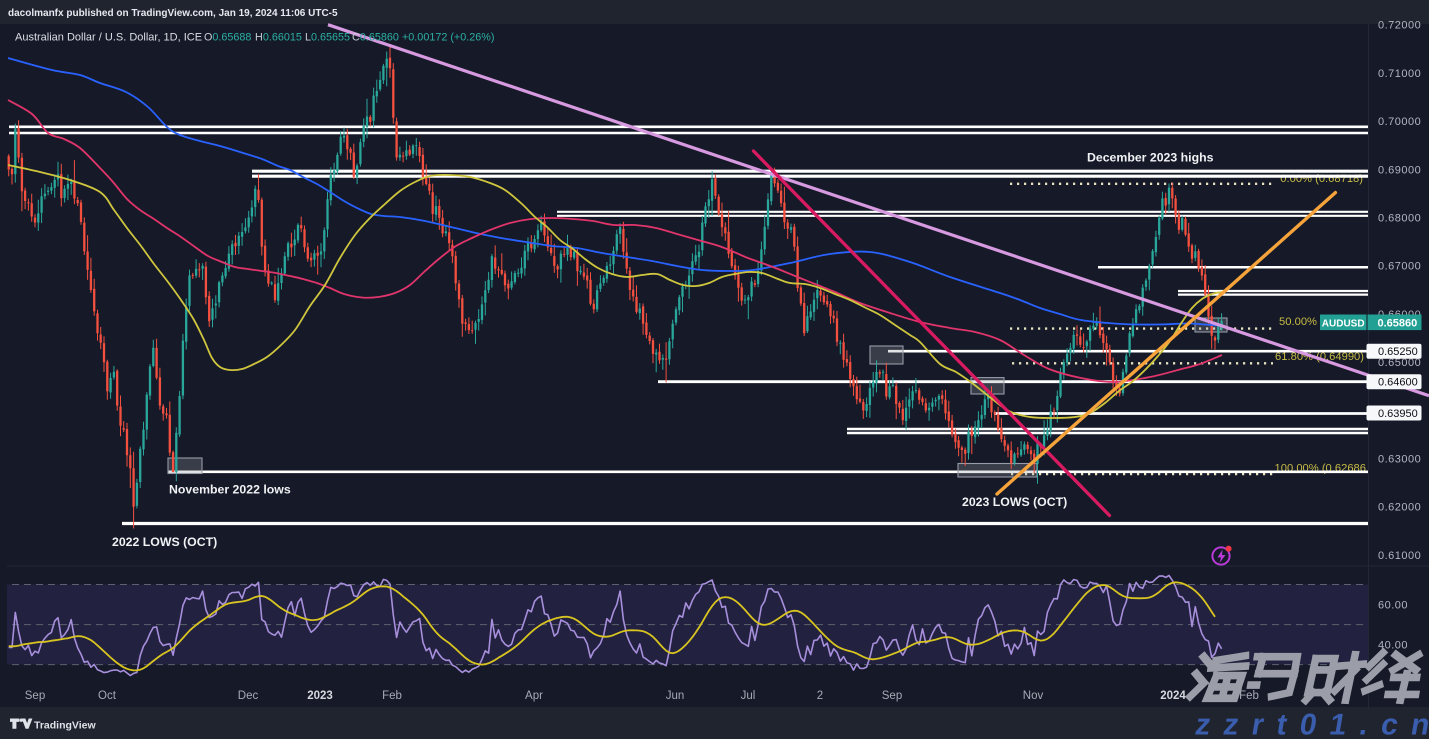  Describe the element at coordinates (1150, 158) in the screenshot. I see `svg-text: December 2023 highs` at that location.